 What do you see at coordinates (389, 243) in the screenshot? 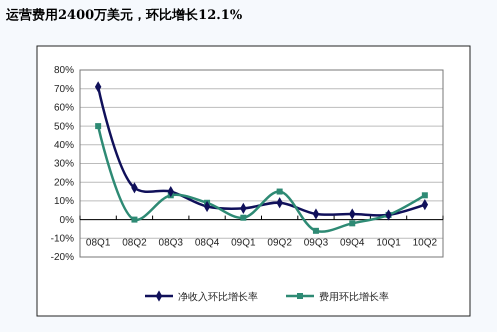
I see `x-tick-label: 10Q1` at bounding box center [389, 243].